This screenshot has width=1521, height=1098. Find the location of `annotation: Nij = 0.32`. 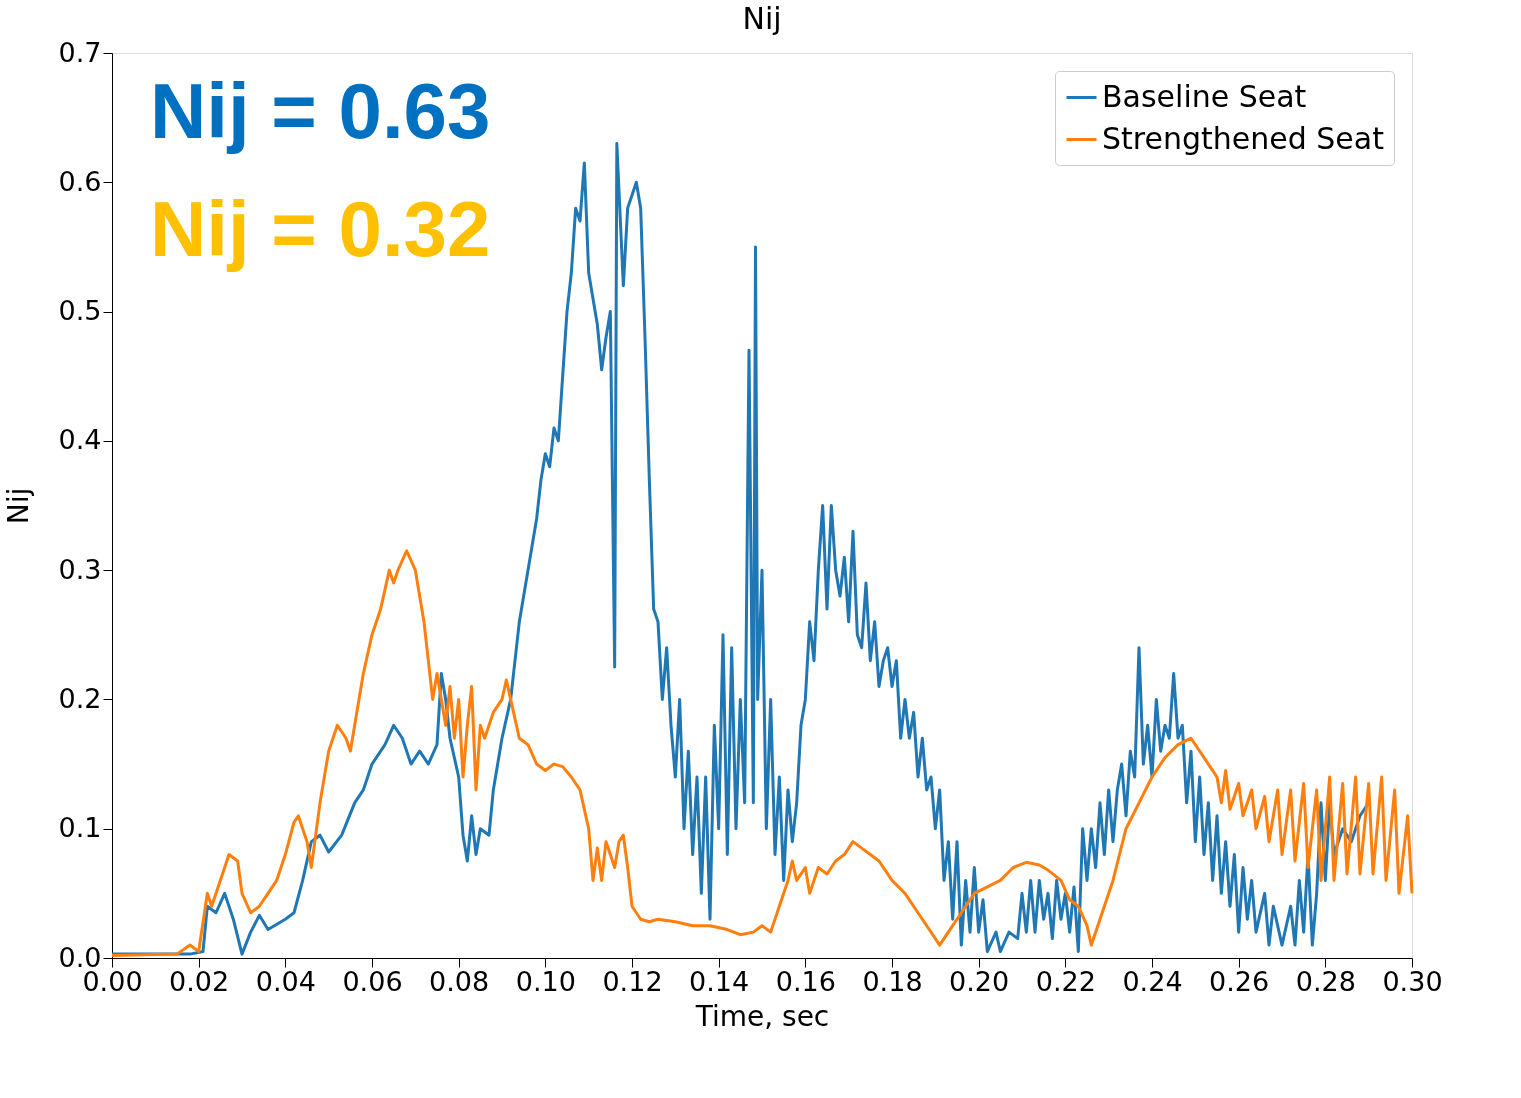

annotation: Nij = 0.32 is located at coordinates (320, 229).